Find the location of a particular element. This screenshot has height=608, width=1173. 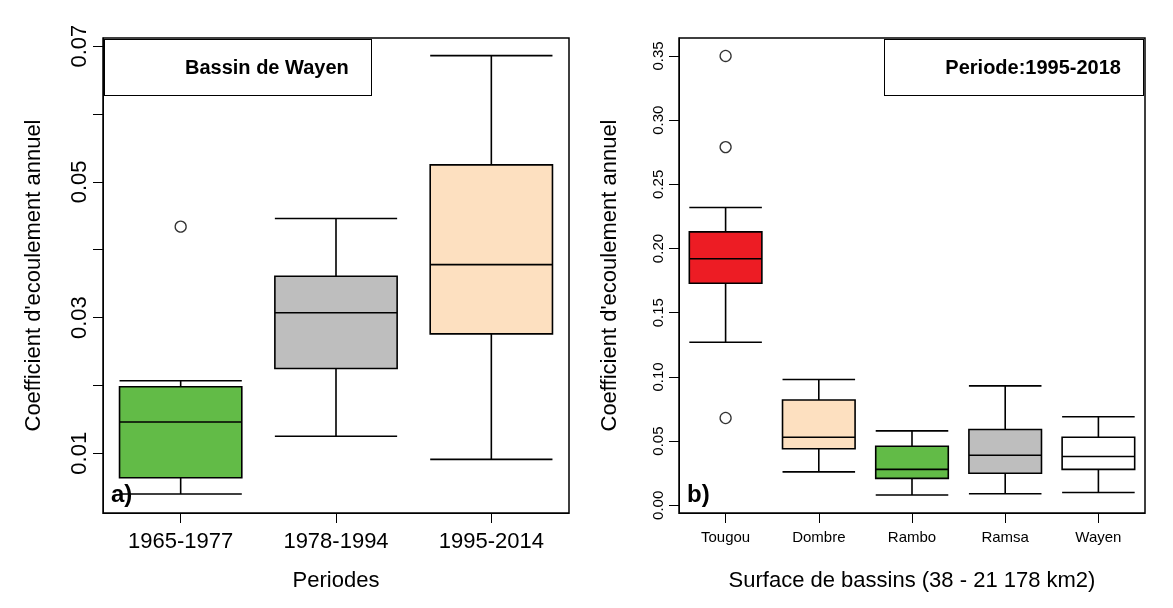

text: Bassin de Wayen is located at coordinates (267, 67).